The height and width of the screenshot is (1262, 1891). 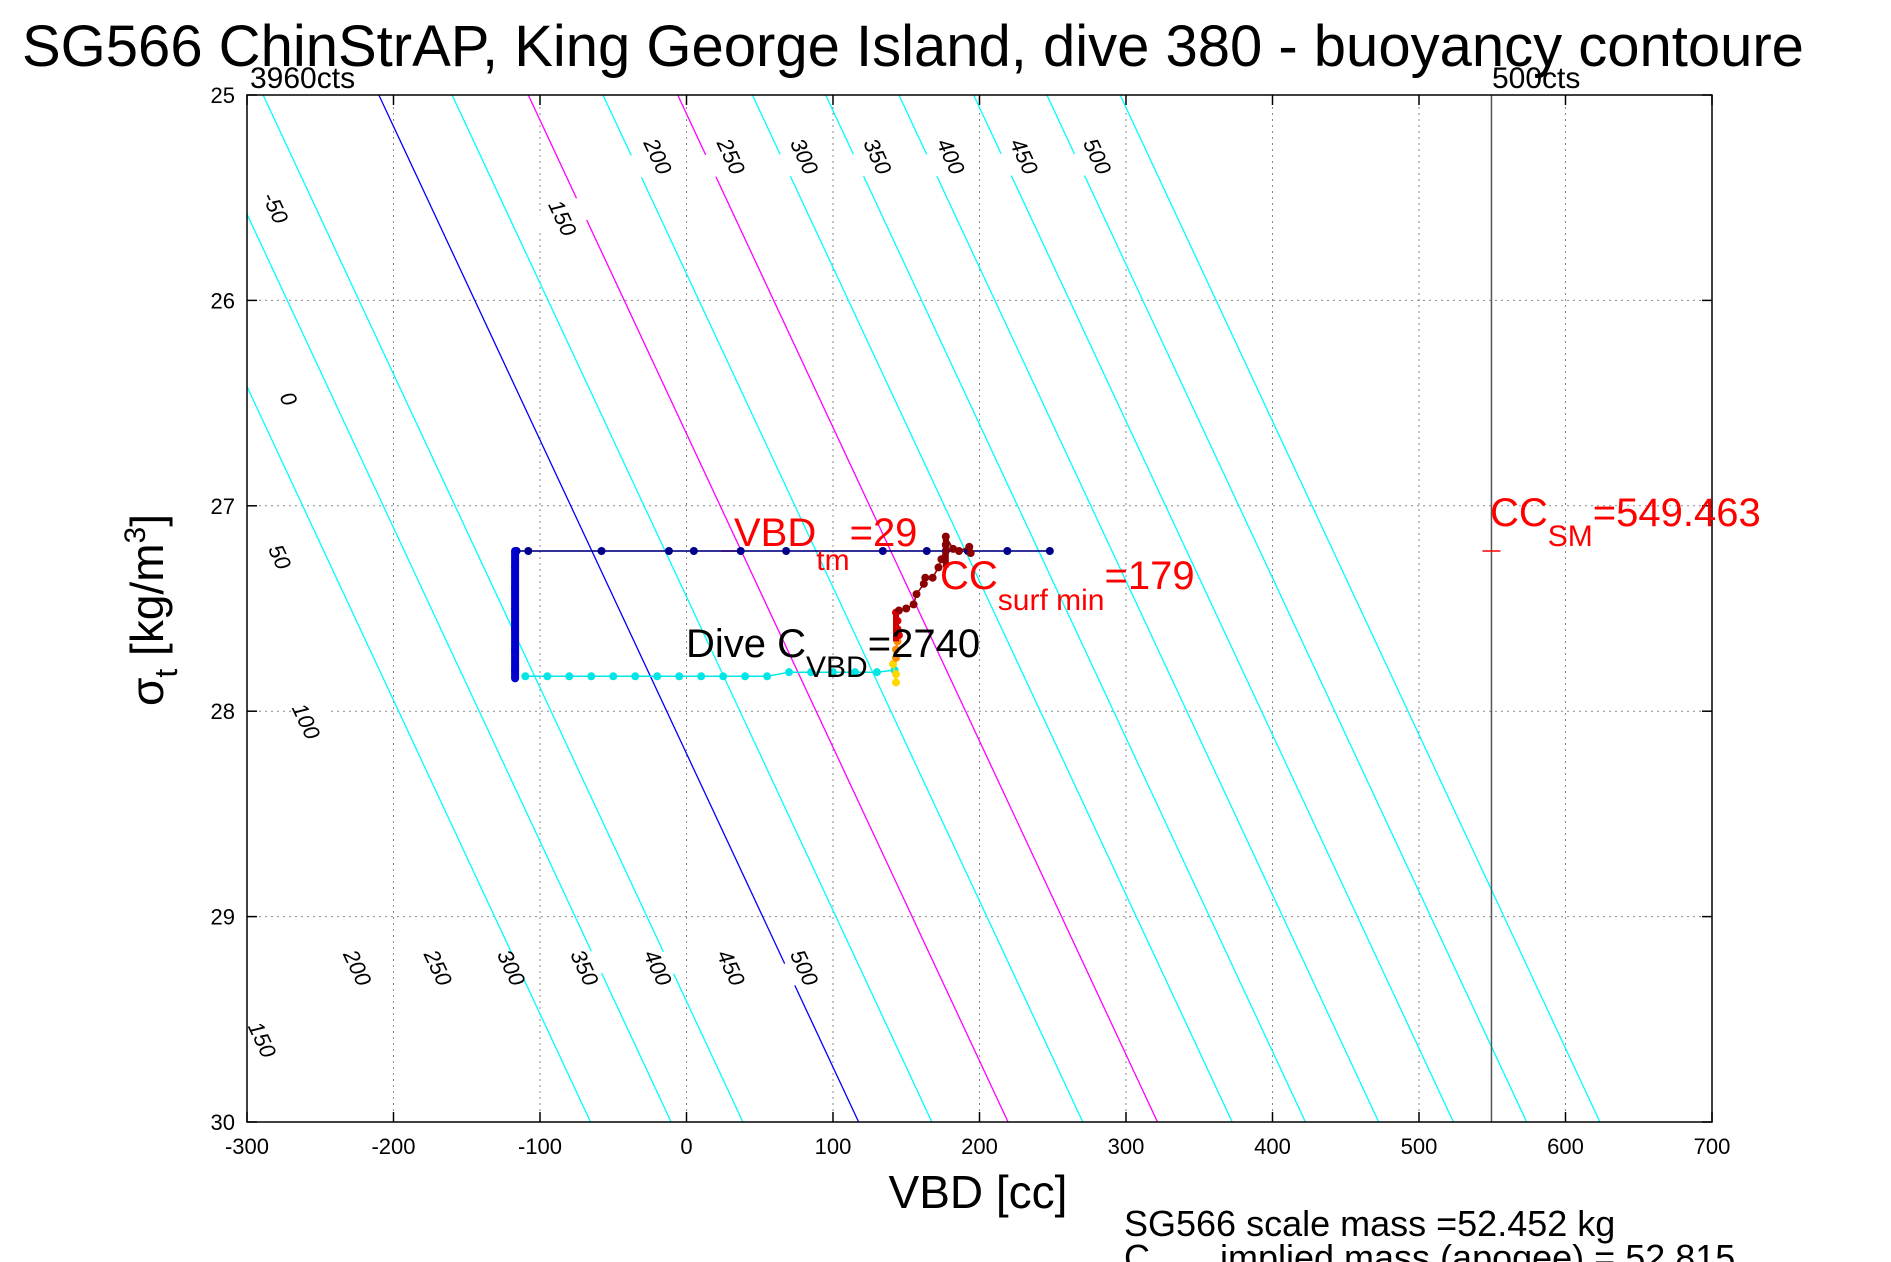 I want to click on x-tick-label: 700, so click(x=1712, y=1146).